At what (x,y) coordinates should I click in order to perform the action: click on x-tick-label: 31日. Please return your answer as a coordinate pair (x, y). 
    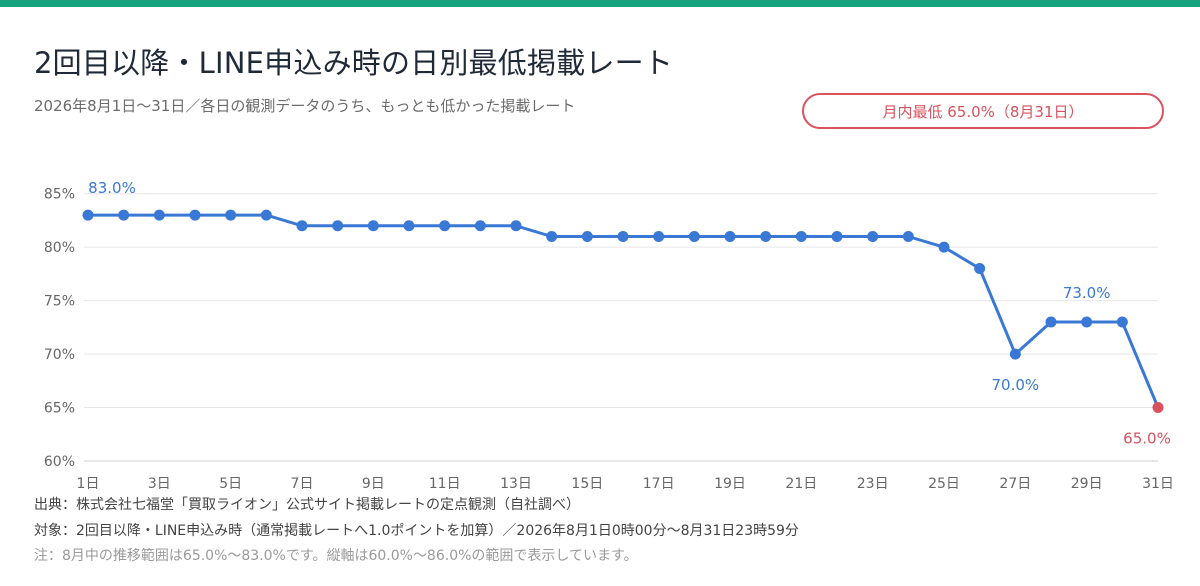
    Looking at the image, I should click on (1158, 484).